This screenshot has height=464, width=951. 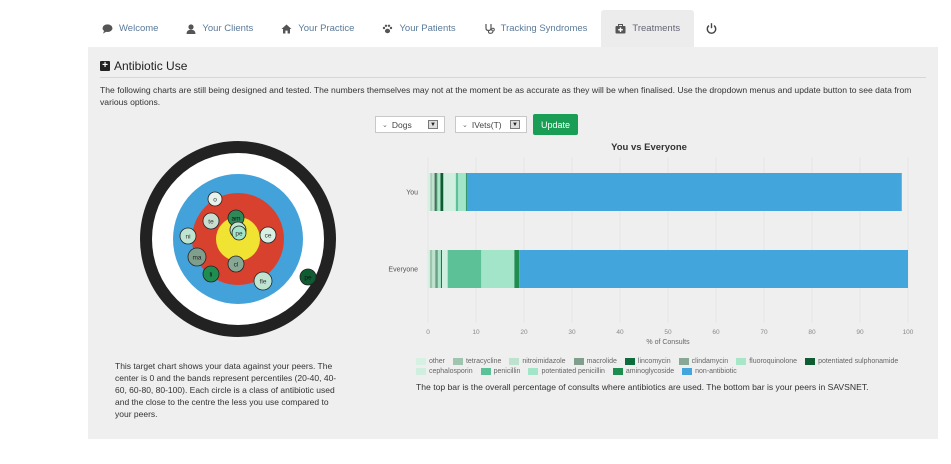 I want to click on target-point: te, so click(x=211, y=221).